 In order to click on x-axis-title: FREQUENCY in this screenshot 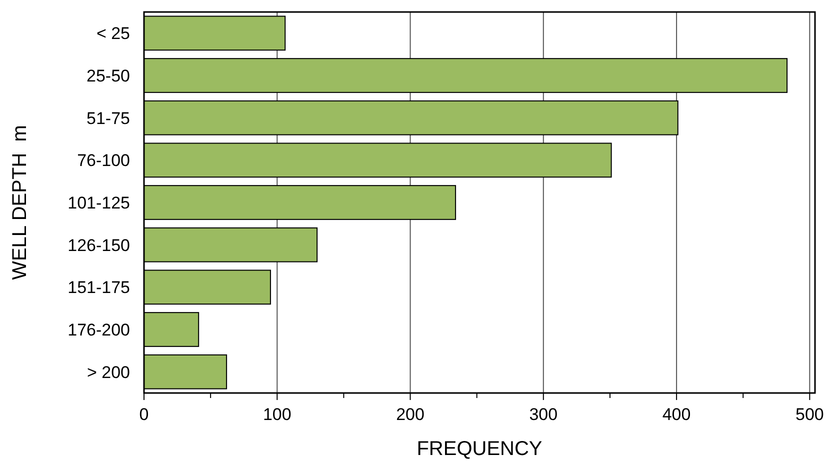, I will do `click(479, 449)`.